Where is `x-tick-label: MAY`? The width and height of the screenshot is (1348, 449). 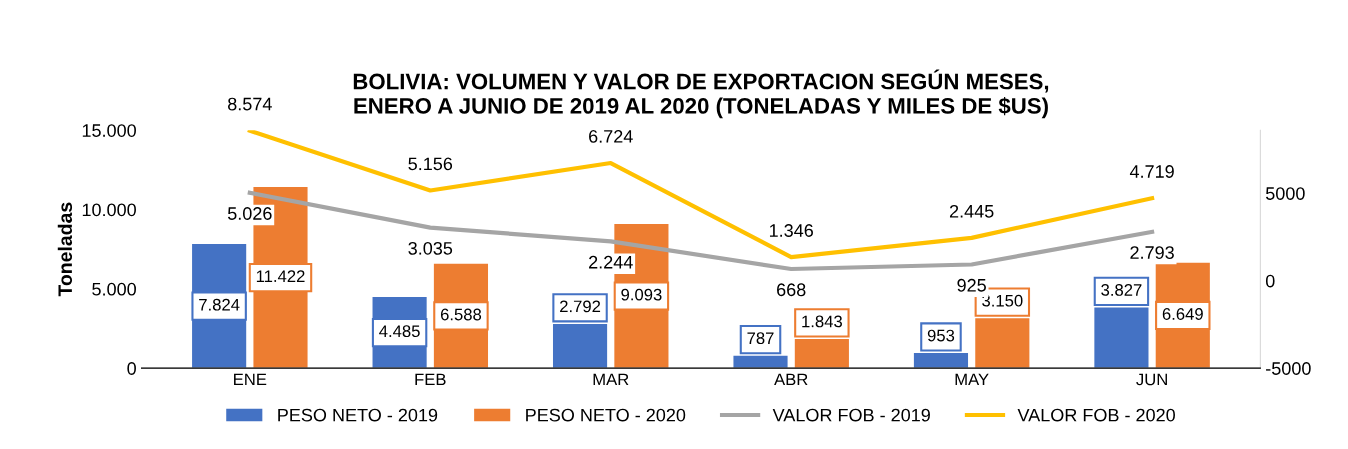
x-tick-label: MAY is located at coordinates (972, 379).